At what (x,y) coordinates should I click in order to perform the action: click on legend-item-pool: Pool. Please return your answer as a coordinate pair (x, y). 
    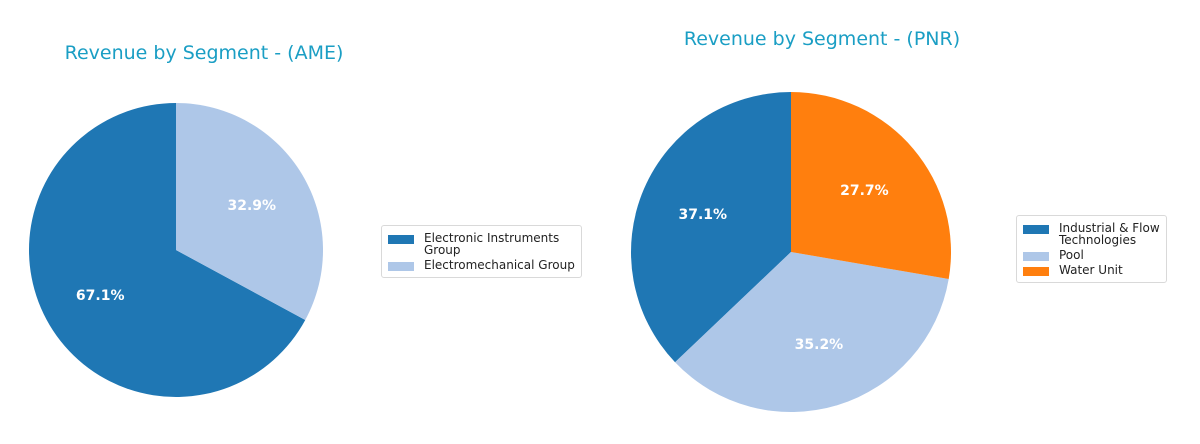
    Looking at the image, I should click on (1091, 255).